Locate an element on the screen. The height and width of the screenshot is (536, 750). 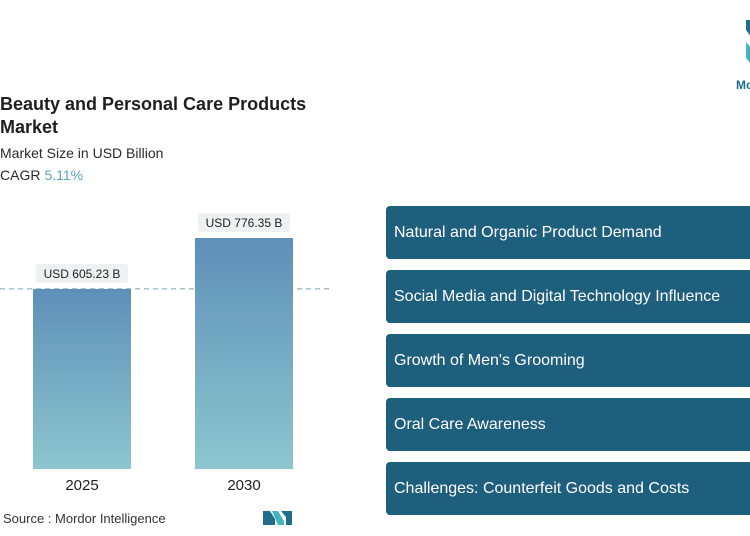
cagr-line: CAGR 5.11% is located at coordinates (41, 175).